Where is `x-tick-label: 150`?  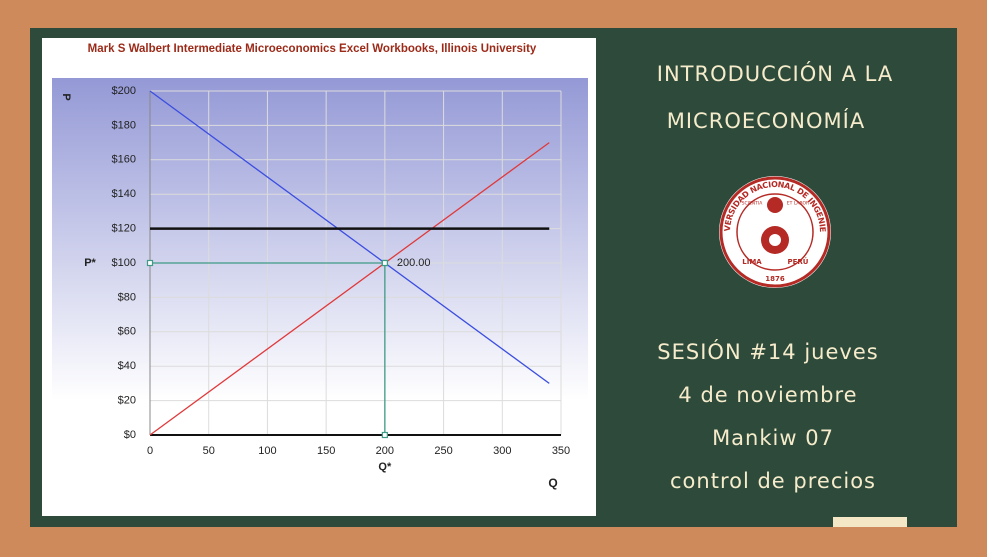 x-tick-label: 150 is located at coordinates (326, 451).